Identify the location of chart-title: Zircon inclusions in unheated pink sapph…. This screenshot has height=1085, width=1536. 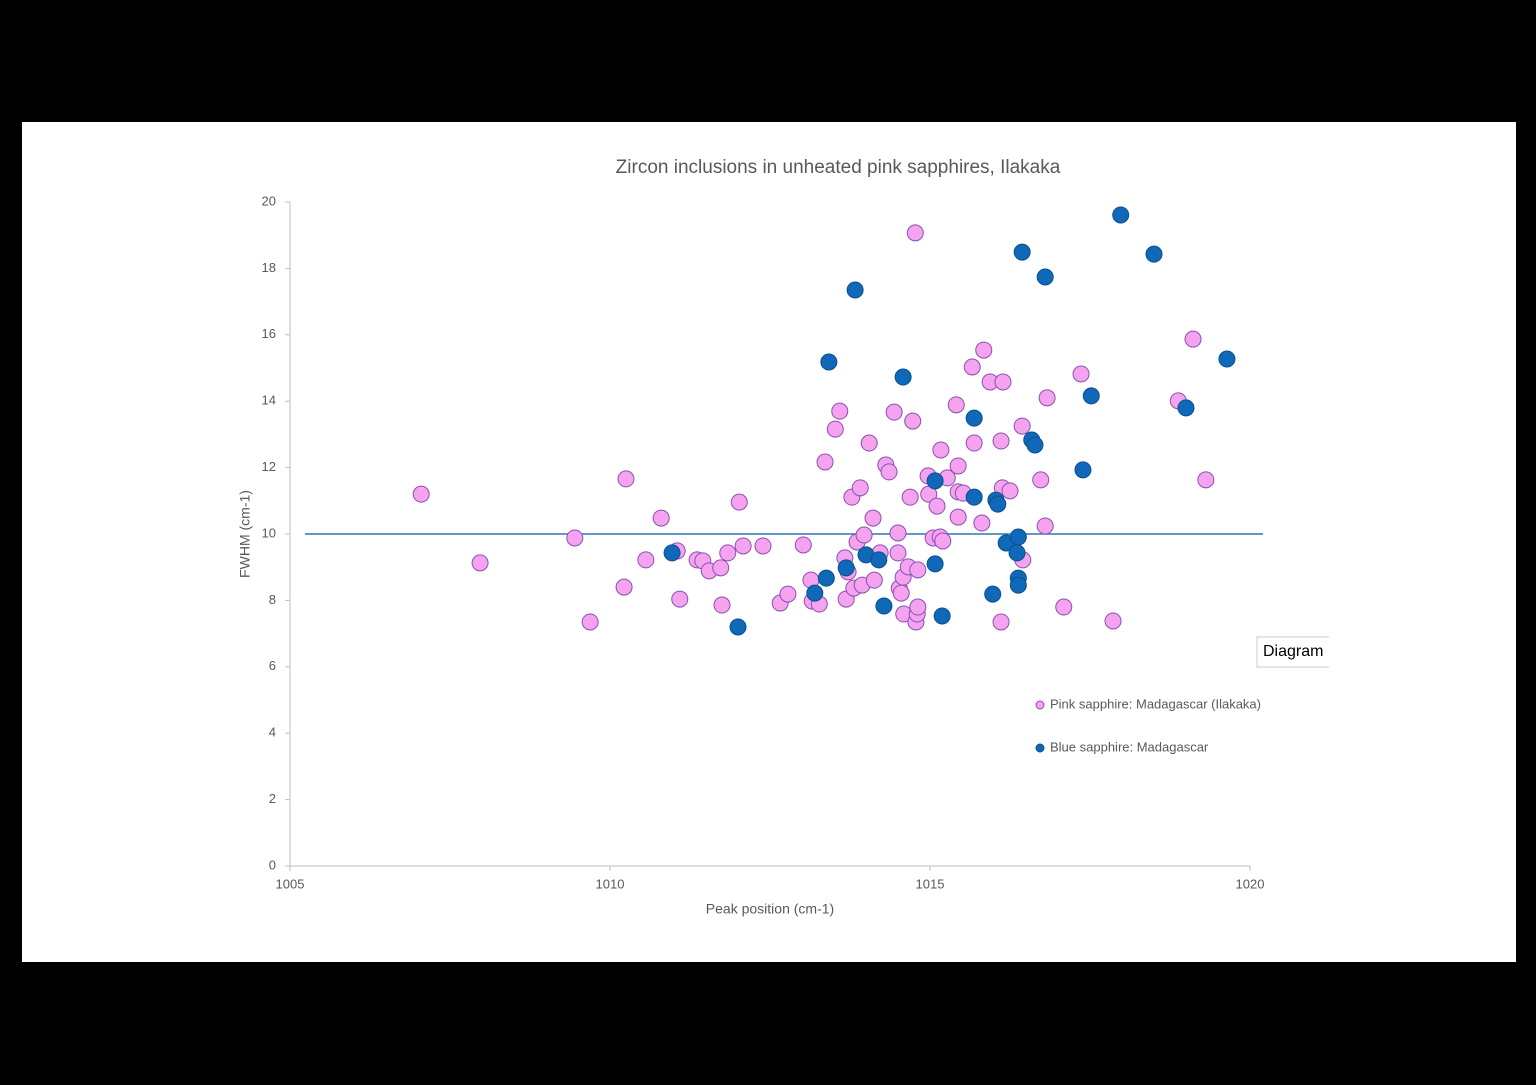
(838, 167).